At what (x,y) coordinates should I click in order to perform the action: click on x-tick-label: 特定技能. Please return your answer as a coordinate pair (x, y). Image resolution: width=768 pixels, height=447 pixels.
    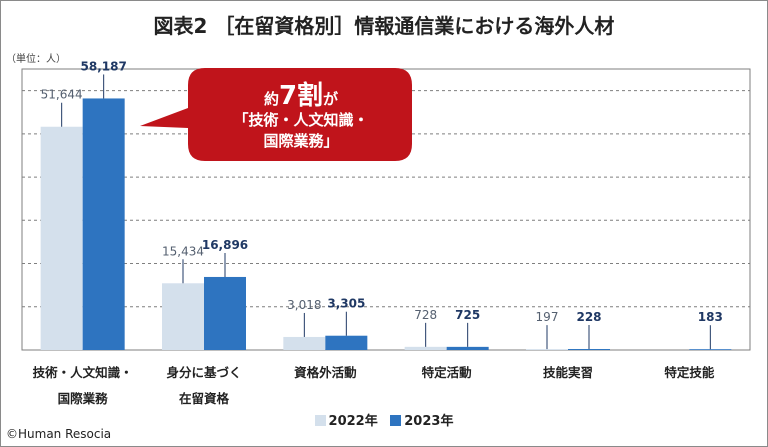
    Looking at the image, I should click on (689, 373).